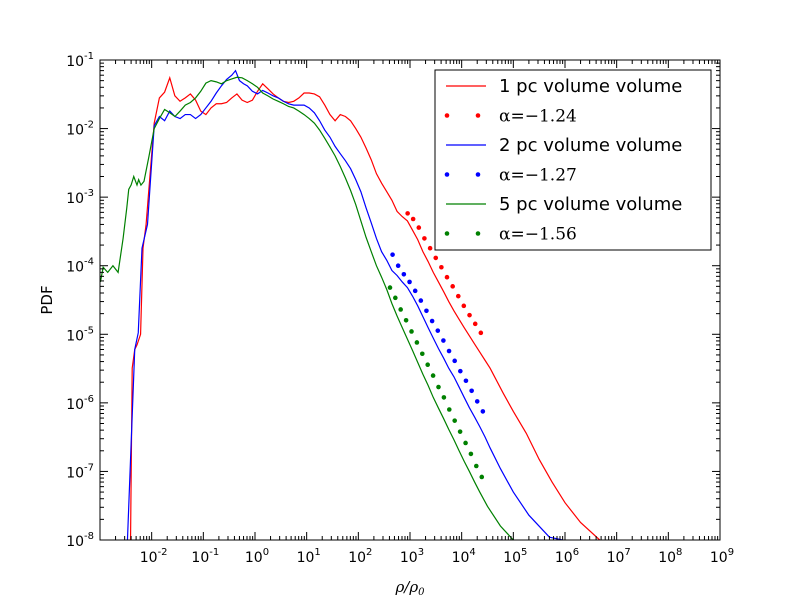 Image resolution: width=800 pixels, height=600 pixels. Describe the element at coordinates (464, 556) in the screenshot. I see `x-tick-label: 10⁴` at that location.